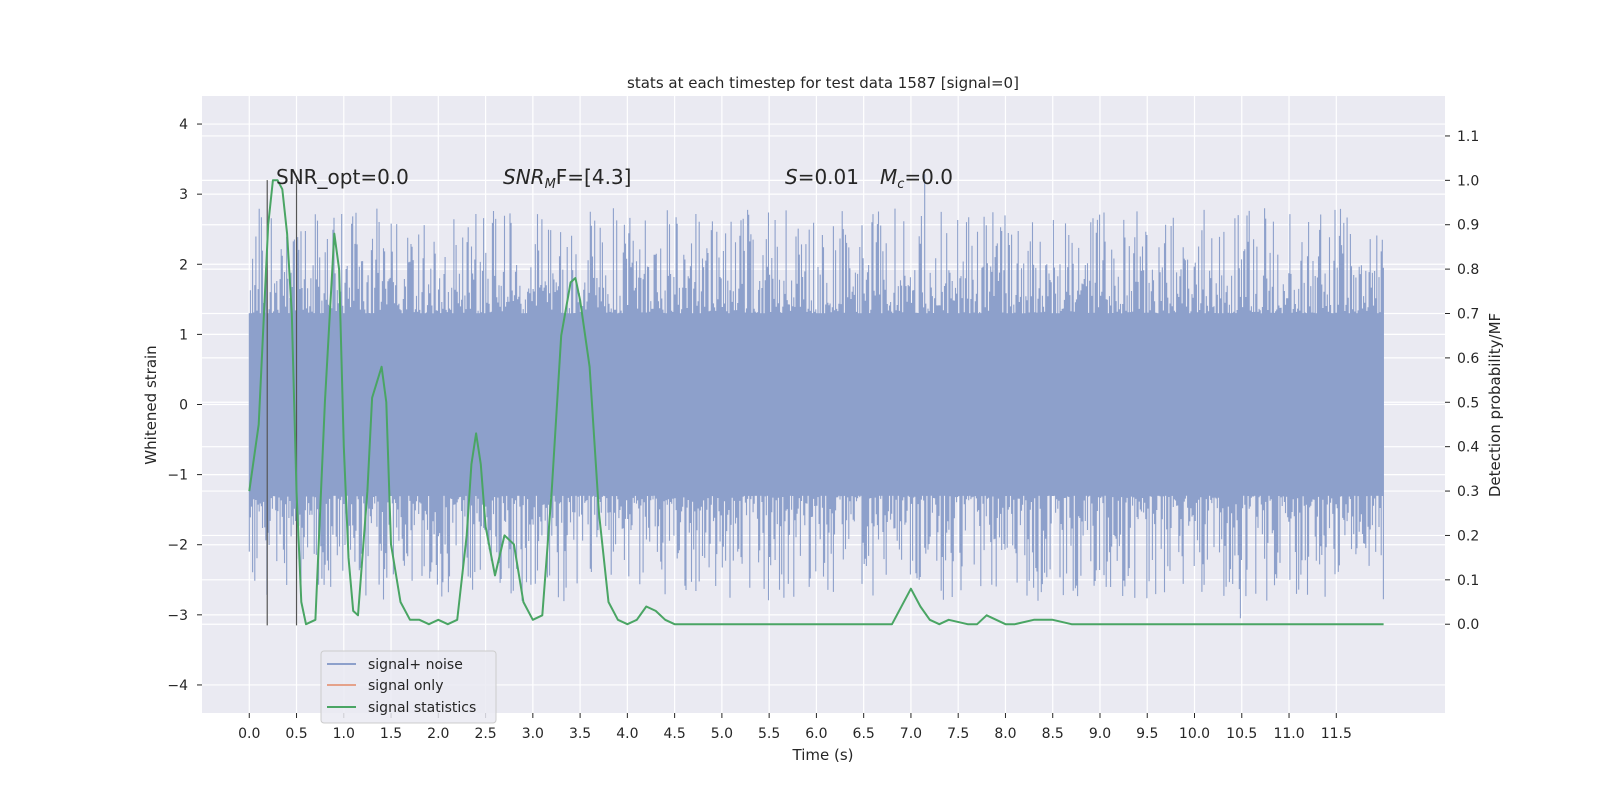 This screenshot has width=1600, height=800. I want to click on x-tick-label: 2.5, so click(485, 734).